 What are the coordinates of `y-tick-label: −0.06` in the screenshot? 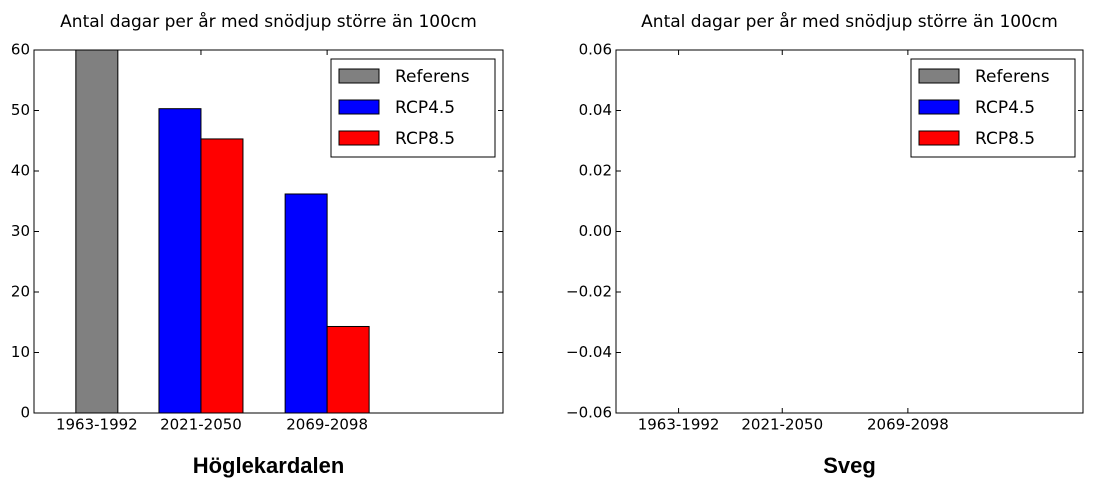 It's located at (589, 413).